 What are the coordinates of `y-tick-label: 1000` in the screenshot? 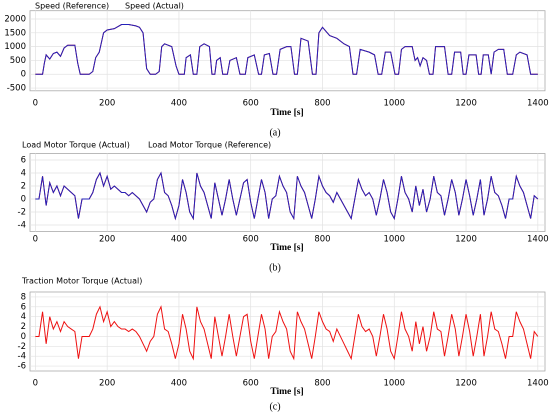 It's located at (15, 47).